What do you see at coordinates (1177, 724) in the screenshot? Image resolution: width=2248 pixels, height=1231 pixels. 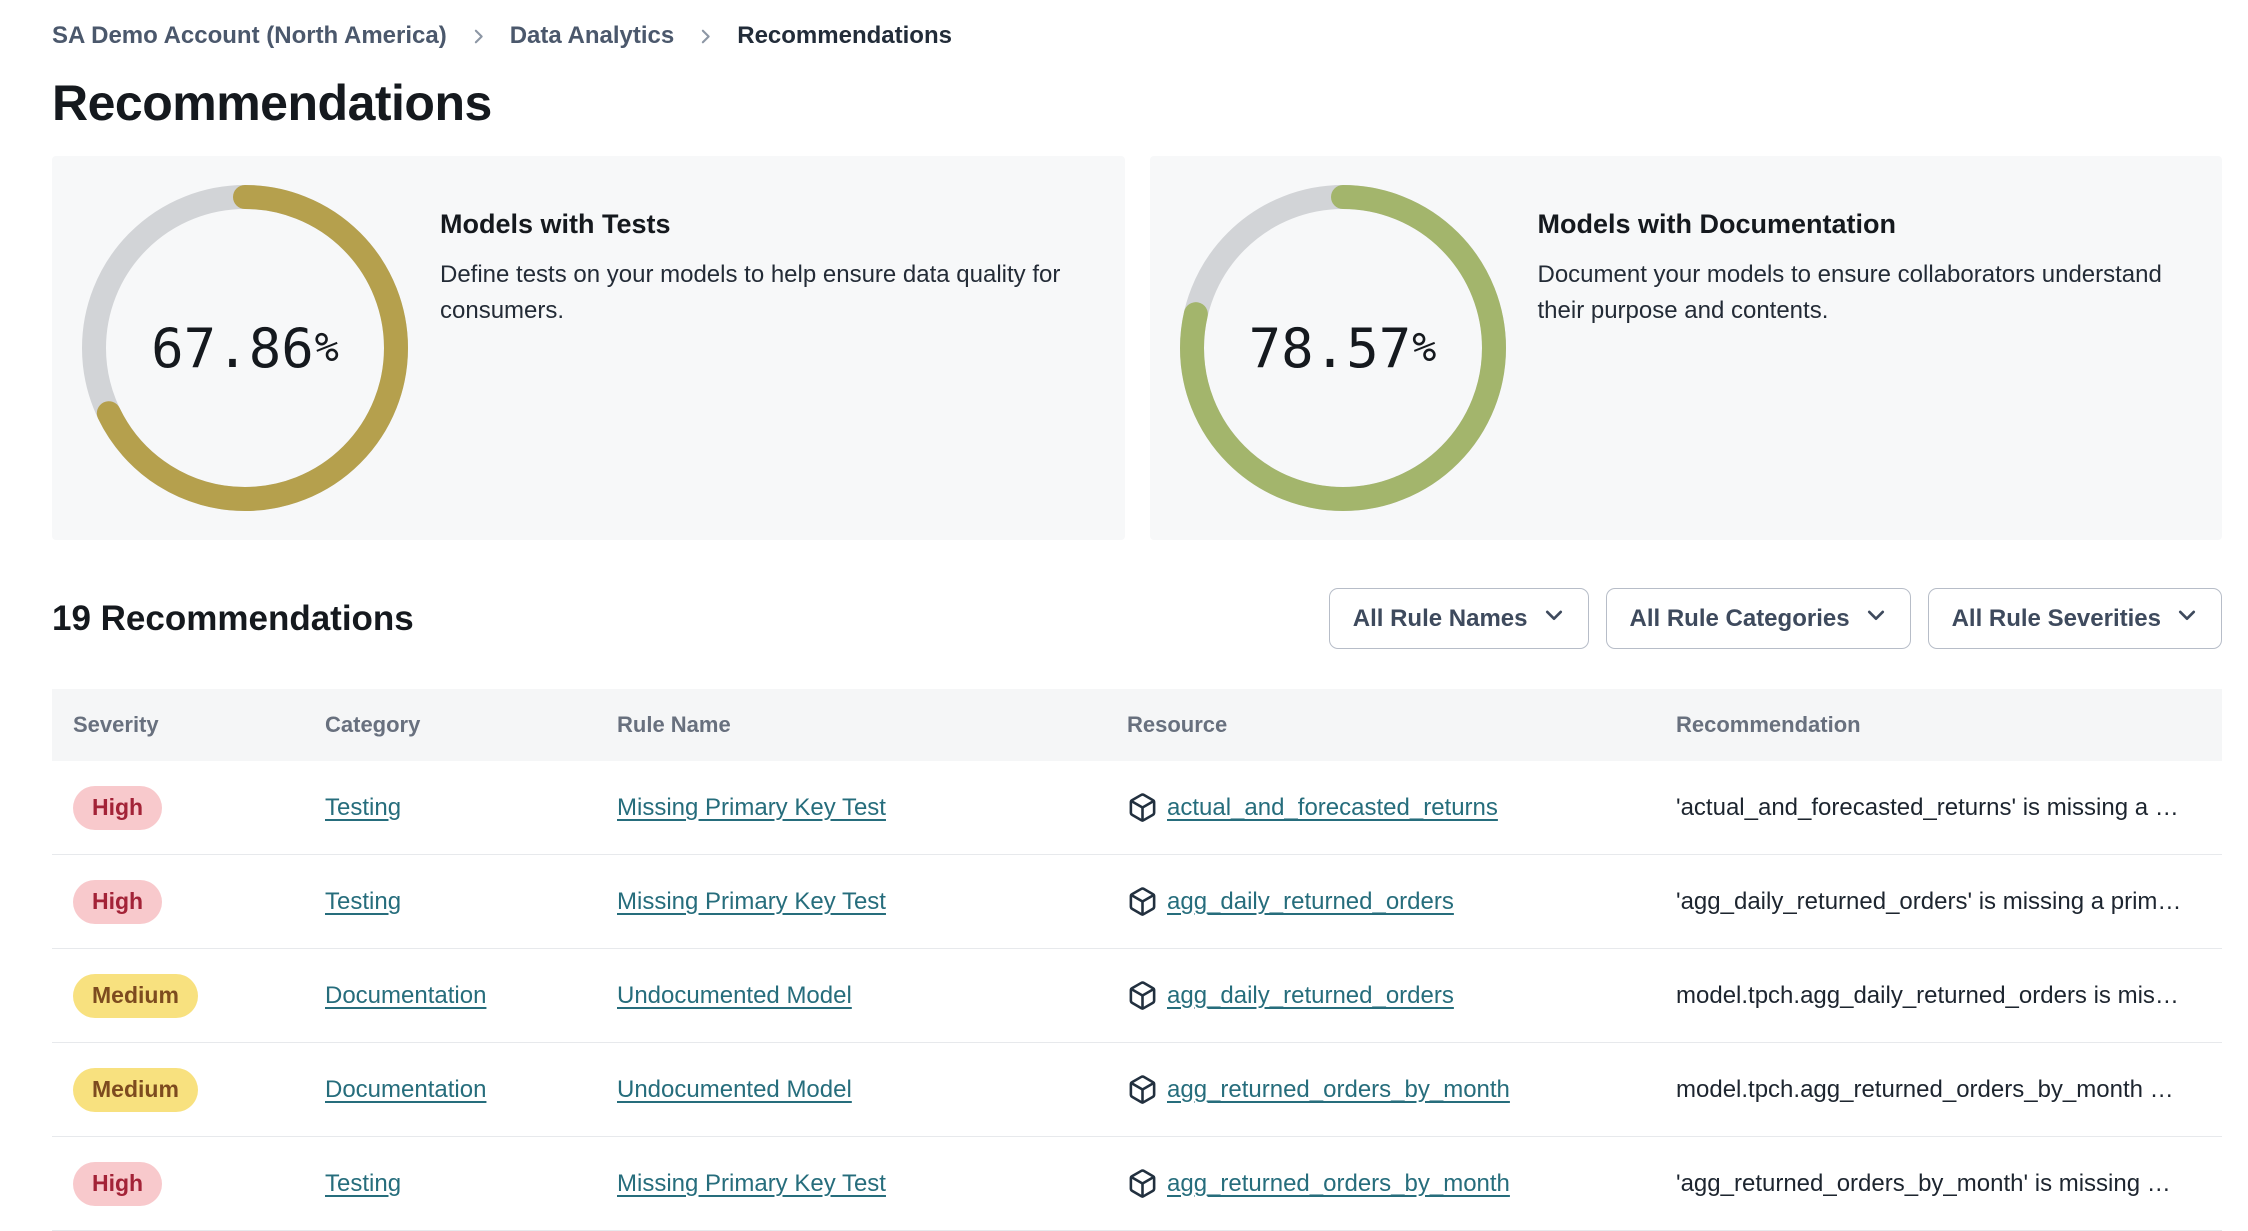 I see `column-header-resource: Resource` at bounding box center [1177, 724].